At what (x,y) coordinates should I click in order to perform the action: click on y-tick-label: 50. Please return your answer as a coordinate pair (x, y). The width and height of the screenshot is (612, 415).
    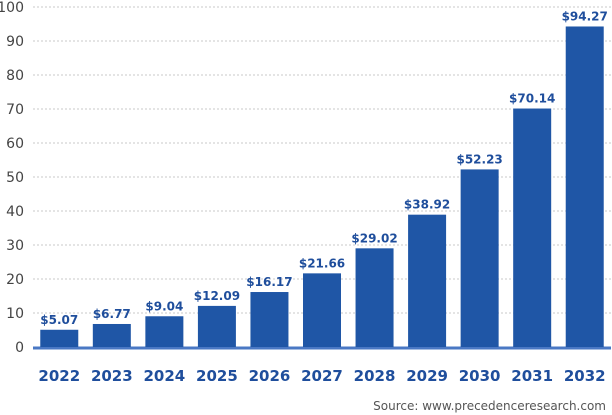
    Looking at the image, I should click on (15, 178).